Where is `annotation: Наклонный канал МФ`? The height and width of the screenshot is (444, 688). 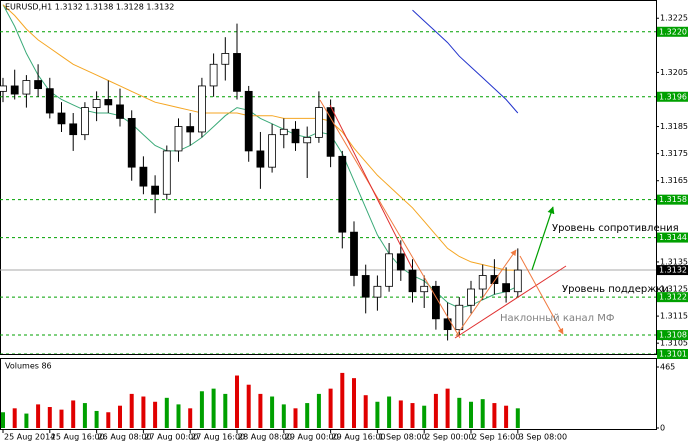
annotation: Наклонный канал МФ is located at coordinates (557, 318).